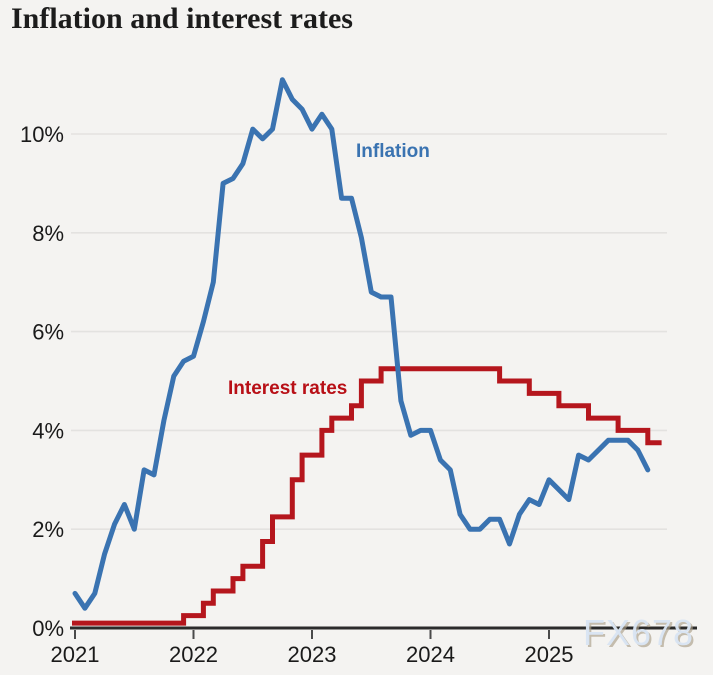 The image size is (713, 675). What do you see at coordinates (193, 654) in the screenshot?
I see `x-tick-label: 2022` at bounding box center [193, 654].